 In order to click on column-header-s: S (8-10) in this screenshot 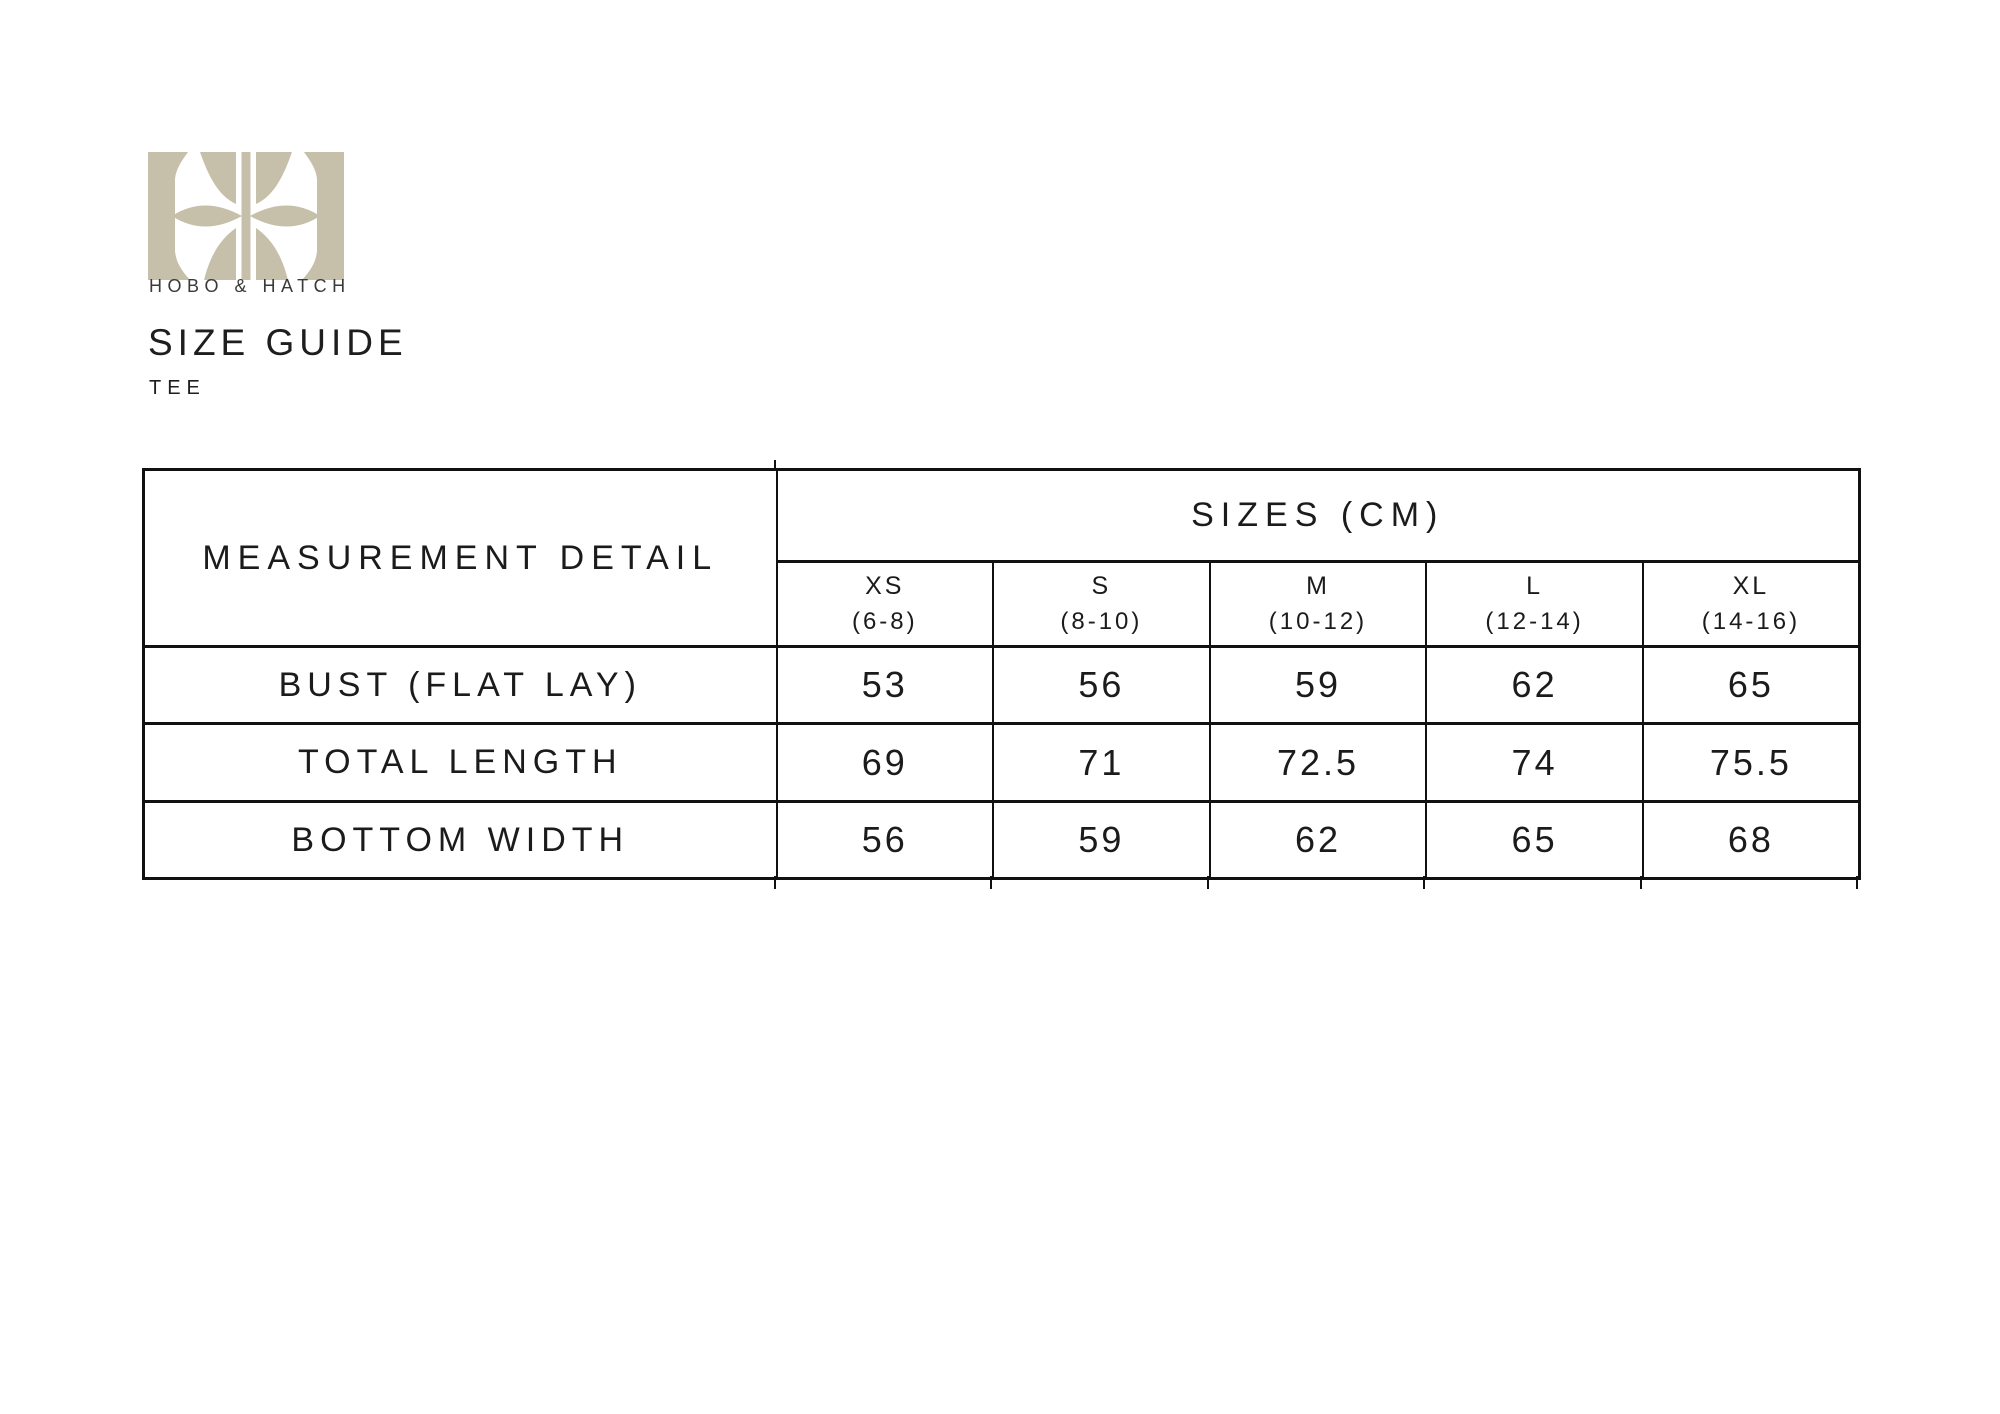, I will do `click(1101, 604)`.